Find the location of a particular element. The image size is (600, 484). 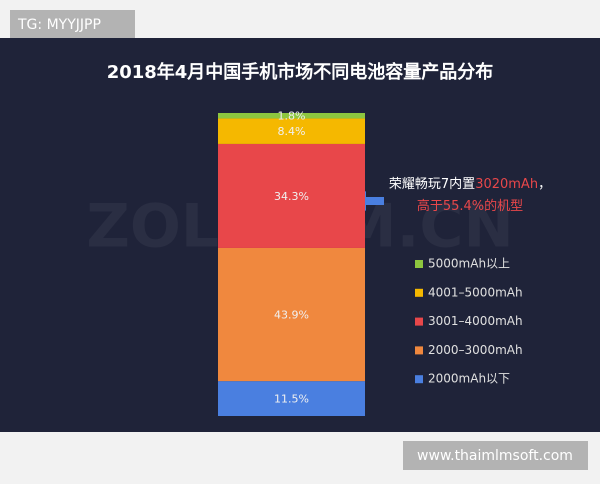

value-label: 34.3% is located at coordinates (291, 196).